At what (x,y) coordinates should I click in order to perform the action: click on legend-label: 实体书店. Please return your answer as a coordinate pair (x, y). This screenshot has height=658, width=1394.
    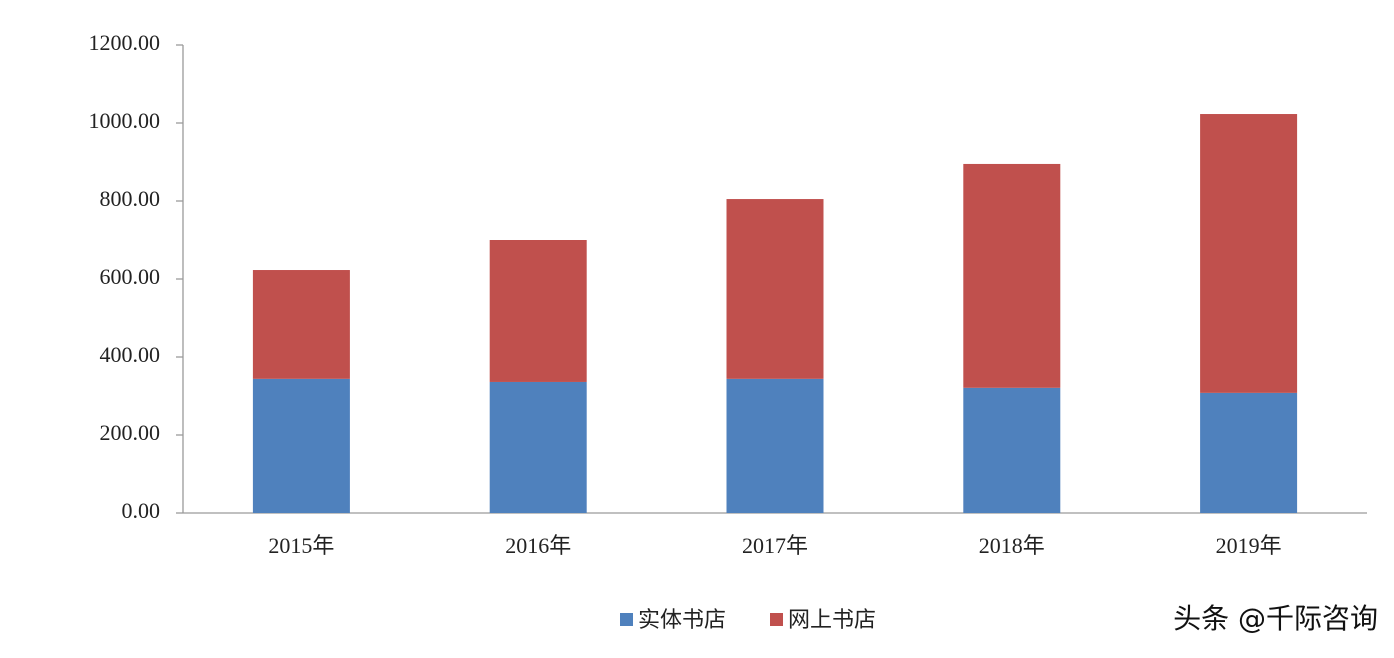
    Looking at the image, I should click on (682, 620).